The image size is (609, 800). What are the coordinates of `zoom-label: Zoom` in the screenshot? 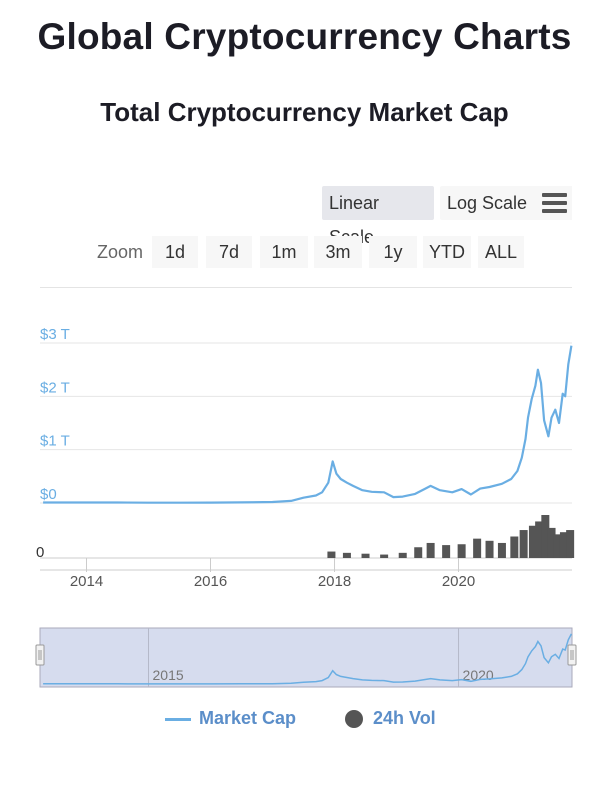 It's located at (120, 252).